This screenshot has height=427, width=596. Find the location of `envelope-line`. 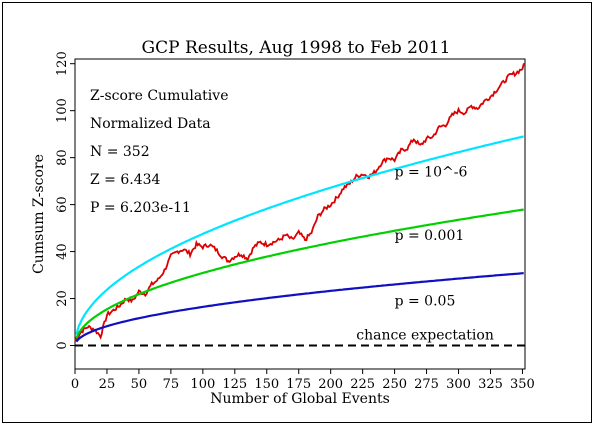

envelope-line is located at coordinates (299, 307).